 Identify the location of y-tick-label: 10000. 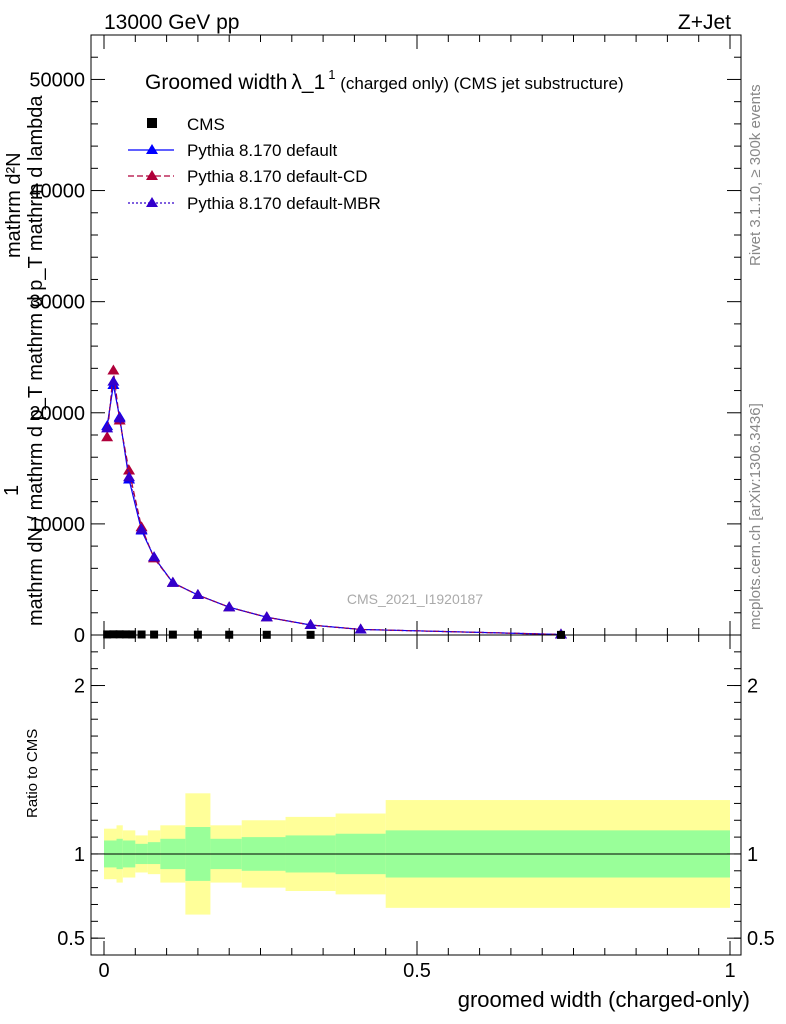
(57, 525).